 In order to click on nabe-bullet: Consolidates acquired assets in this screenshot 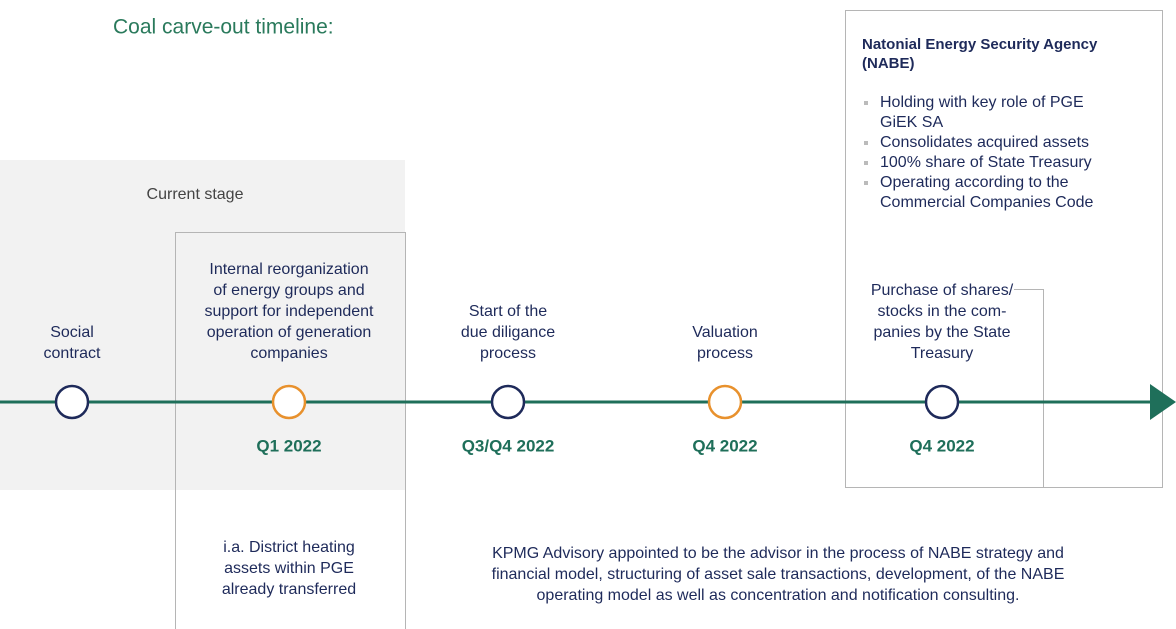, I will do `click(984, 142)`.